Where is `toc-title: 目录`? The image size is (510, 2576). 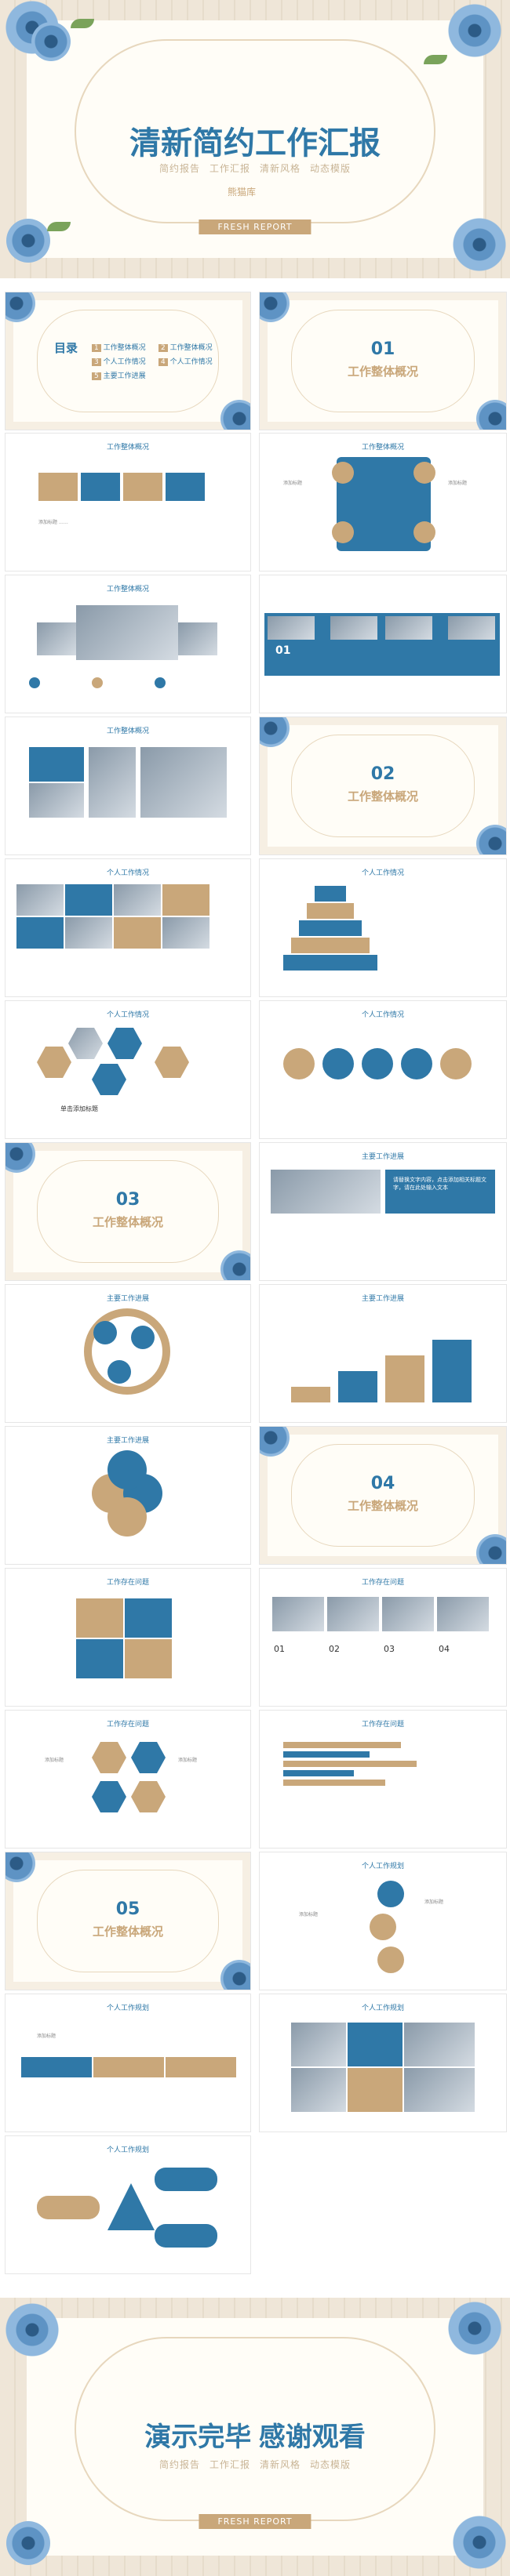
toc-title: 目录 is located at coordinates (66, 348).